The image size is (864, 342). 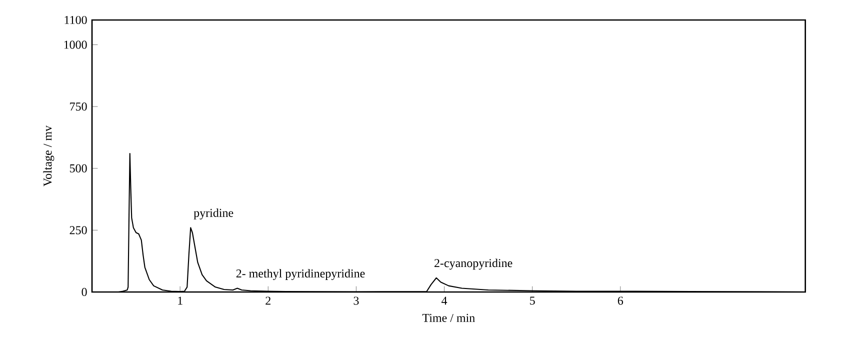 I want to click on annotation: pyridine, so click(x=214, y=214).